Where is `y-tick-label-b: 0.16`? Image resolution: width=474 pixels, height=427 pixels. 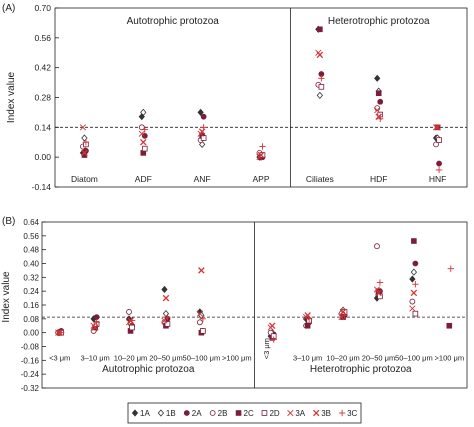
y-tick-label-b: 0.16 is located at coordinates (31, 305).